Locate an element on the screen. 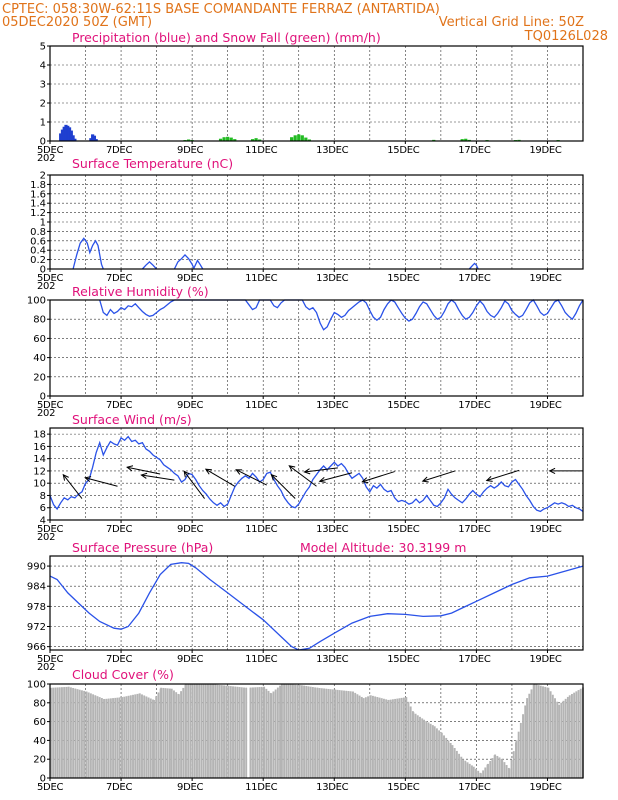 Image resolution: width=618 pixels, height=800 pixels. cloud-frame is located at coordinates (316, 731).